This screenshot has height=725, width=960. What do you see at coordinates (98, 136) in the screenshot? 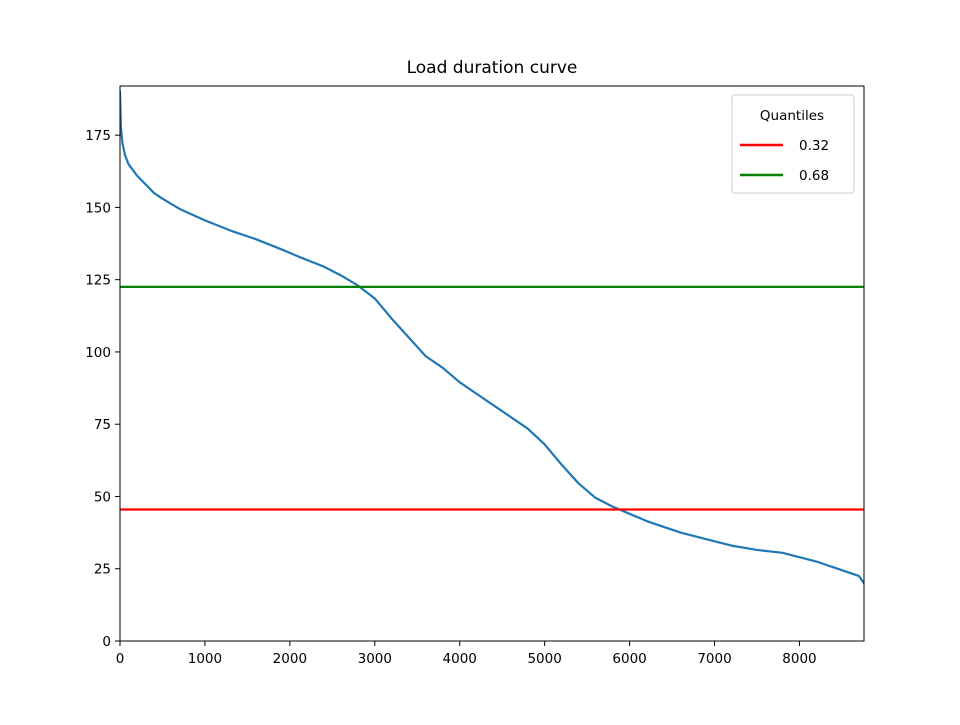
I see `y-tick-label: 175` at bounding box center [98, 136].